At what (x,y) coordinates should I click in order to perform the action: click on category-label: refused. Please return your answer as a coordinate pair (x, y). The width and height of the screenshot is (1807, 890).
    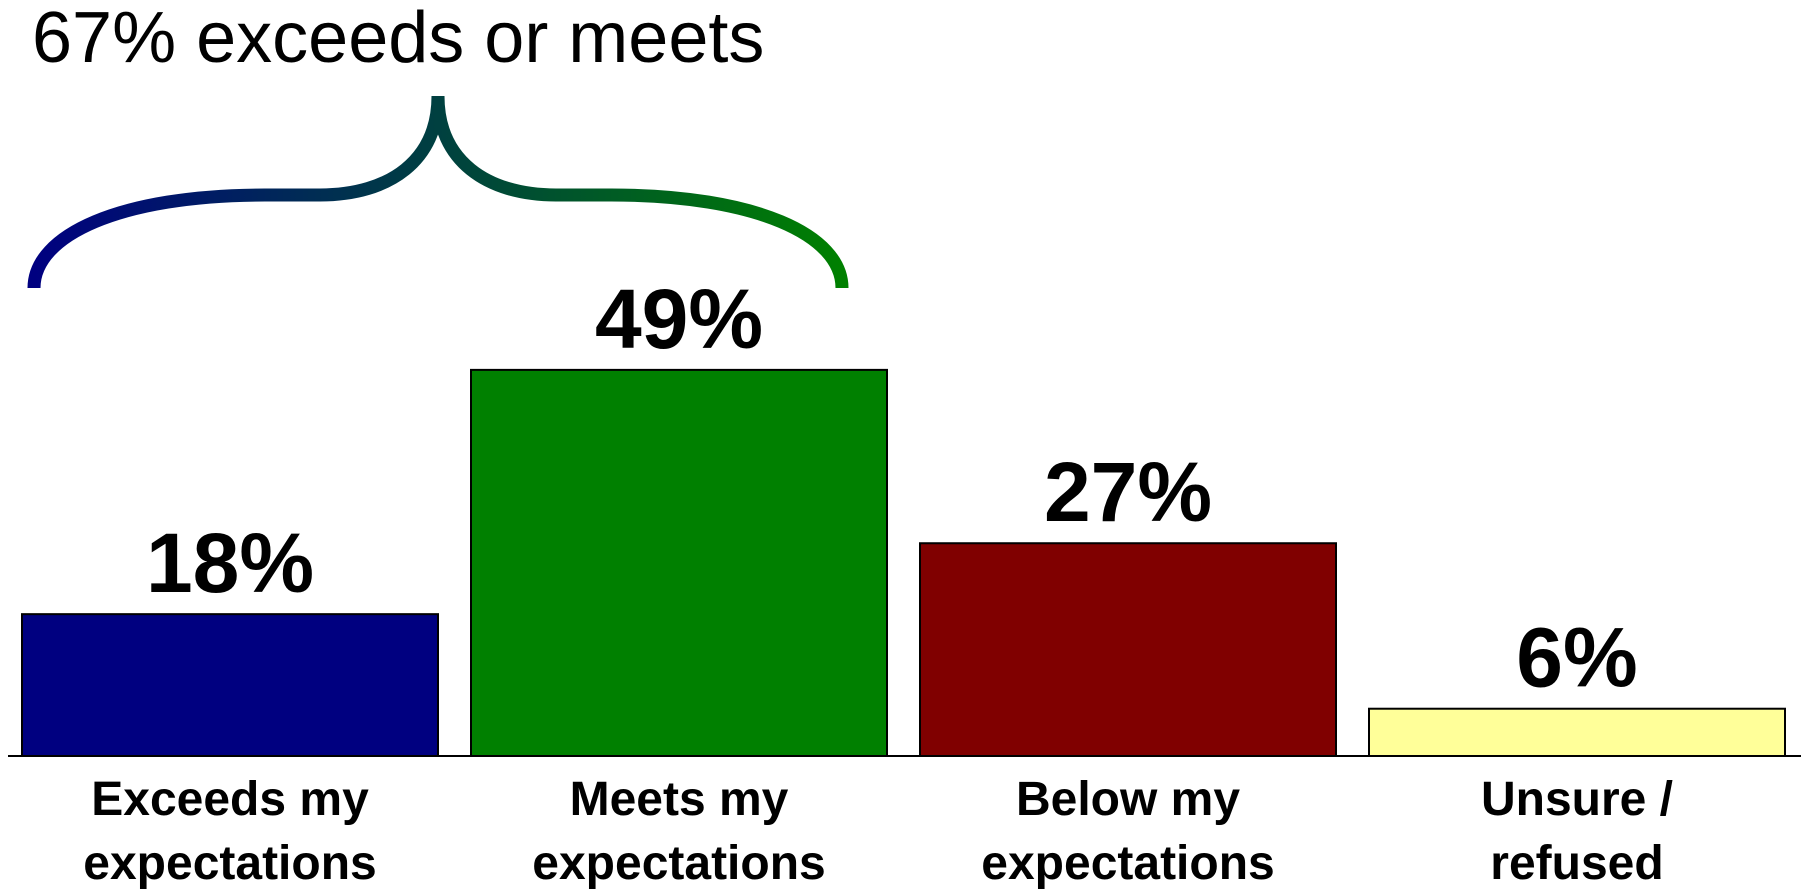
    Looking at the image, I should click on (1576, 863).